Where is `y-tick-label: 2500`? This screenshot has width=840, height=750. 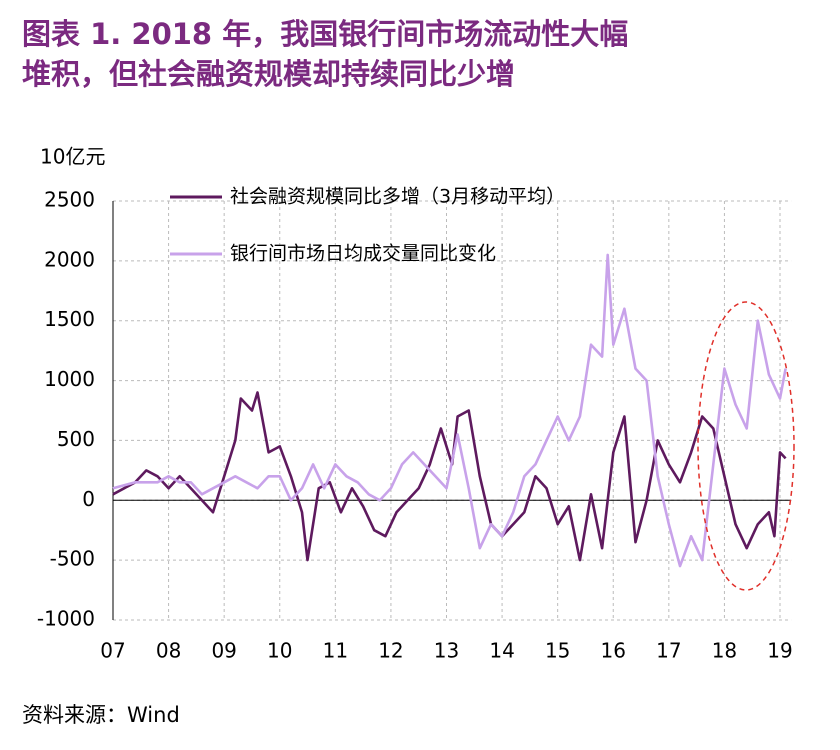
y-tick-label: 2500 is located at coordinates (69, 200).